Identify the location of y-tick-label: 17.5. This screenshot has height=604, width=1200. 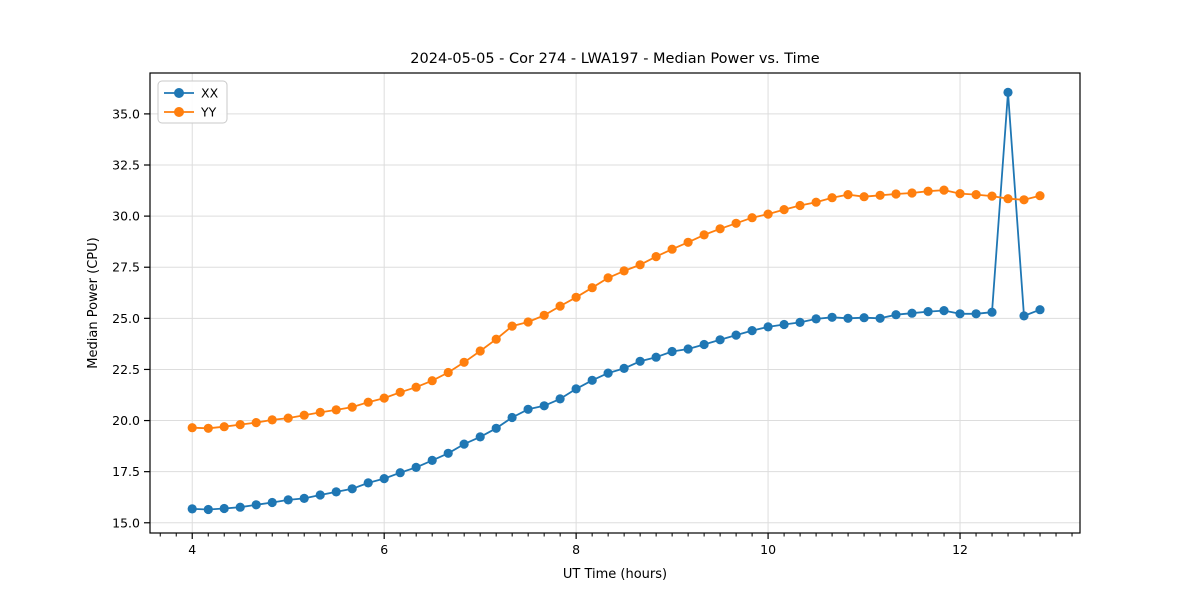
(126, 471).